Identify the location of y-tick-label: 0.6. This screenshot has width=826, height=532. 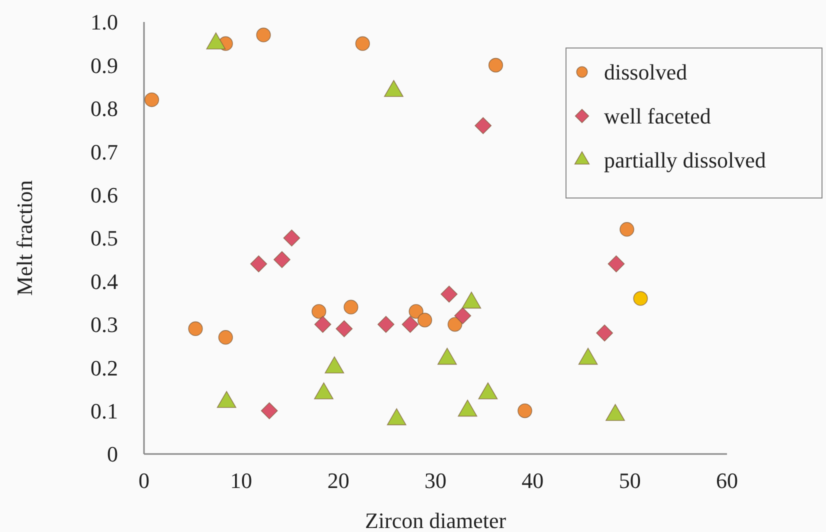
(104, 195).